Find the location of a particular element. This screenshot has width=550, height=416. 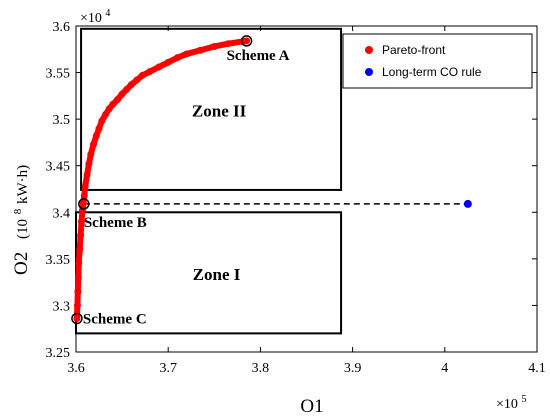

y-unit-rest: kW·h) is located at coordinates (23, 184).